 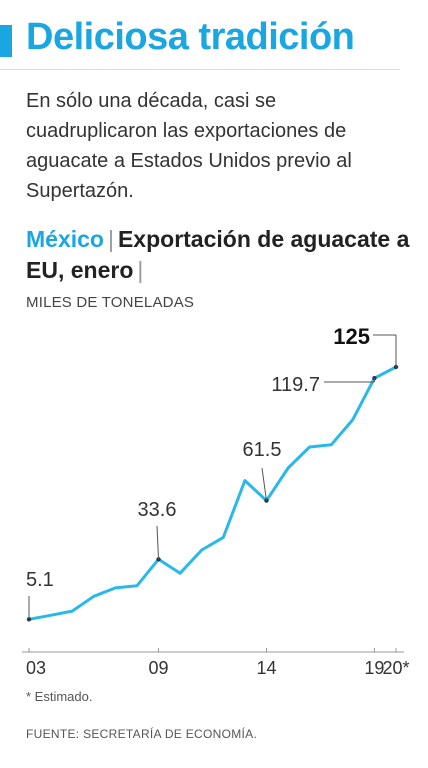 What do you see at coordinates (157, 510) in the screenshot?
I see `data-label-2009: 33.6` at bounding box center [157, 510].